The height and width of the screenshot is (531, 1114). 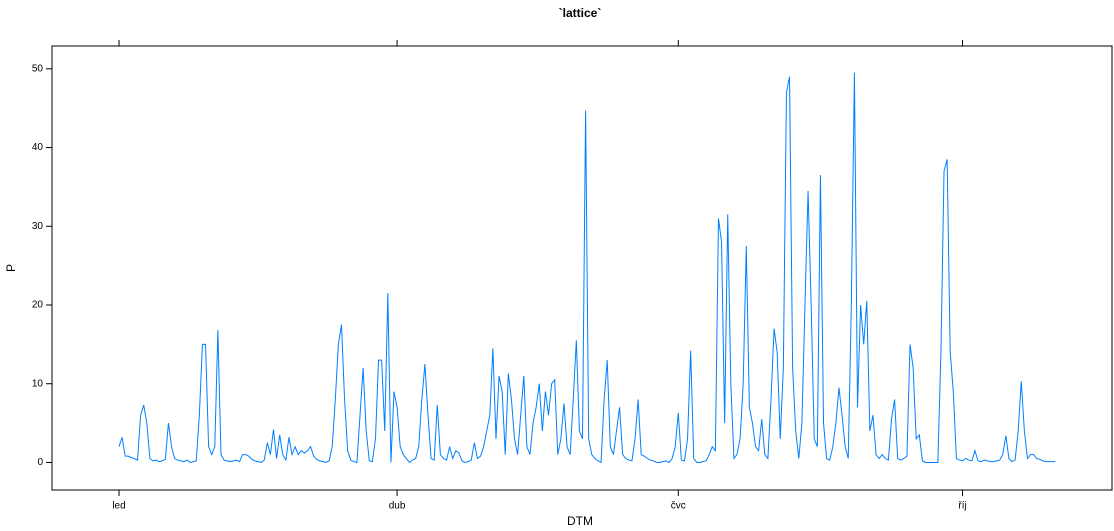 What do you see at coordinates (11, 268) in the screenshot?
I see `y-axis-label: P` at bounding box center [11, 268].